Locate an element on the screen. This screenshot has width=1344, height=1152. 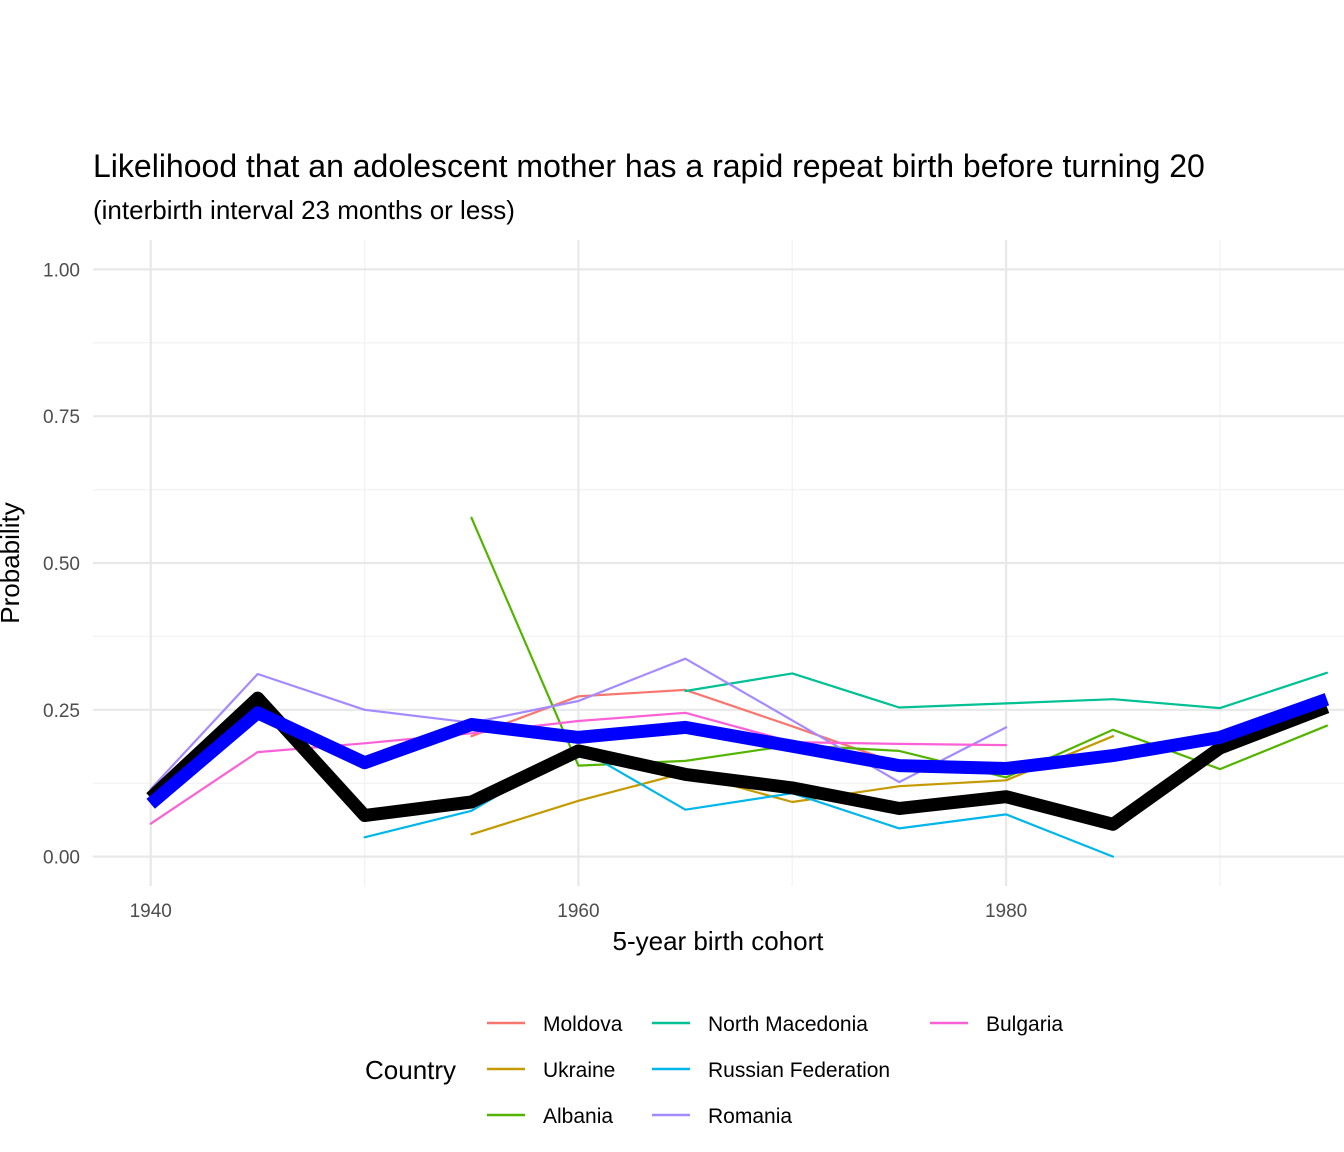
y-tick-label: 0.75 is located at coordinates (61, 417).